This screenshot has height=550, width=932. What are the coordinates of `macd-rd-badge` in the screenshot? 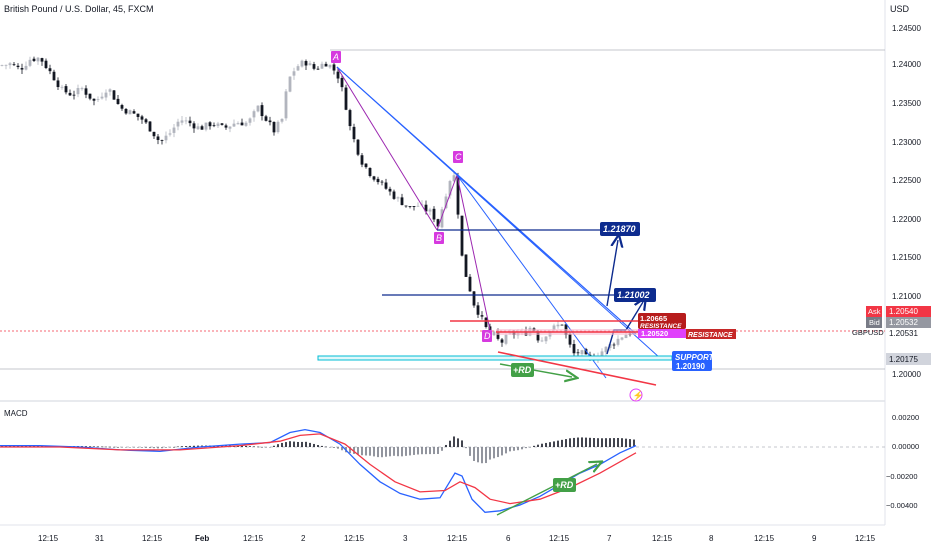 It's located at (564, 485).